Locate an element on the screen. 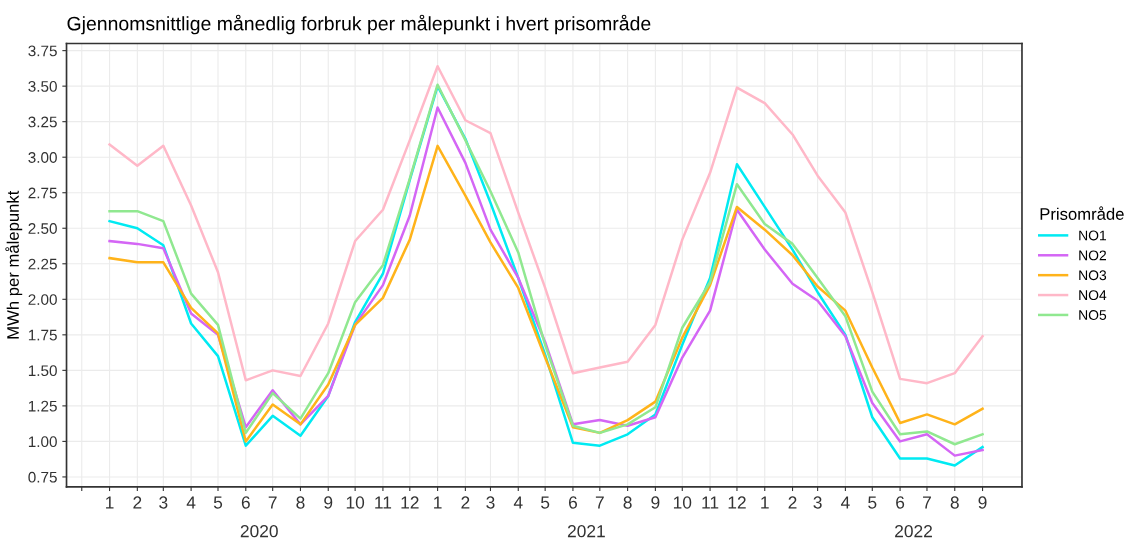 The height and width of the screenshot is (544, 1147). legend-label: NO5 is located at coordinates (1093, 315).